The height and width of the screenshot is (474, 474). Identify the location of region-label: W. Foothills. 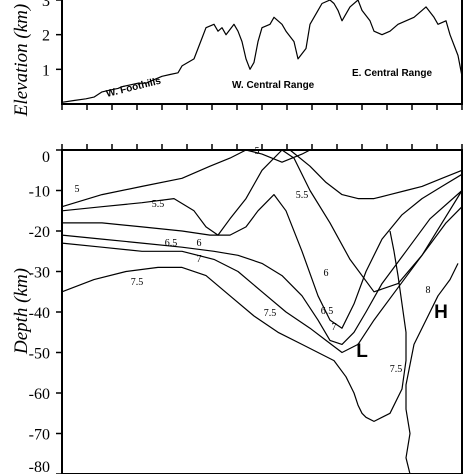
(134, 88).